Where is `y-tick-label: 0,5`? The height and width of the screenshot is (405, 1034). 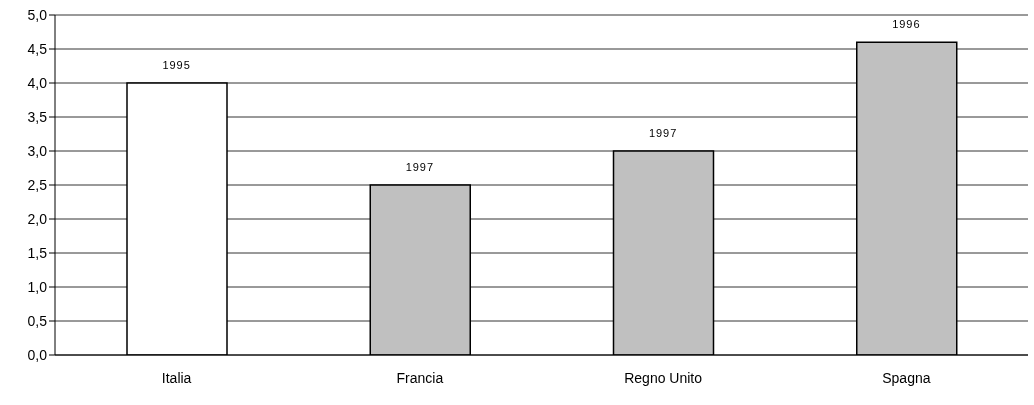
y-tick-label: 0,5 is located at coordinates (37, 320).